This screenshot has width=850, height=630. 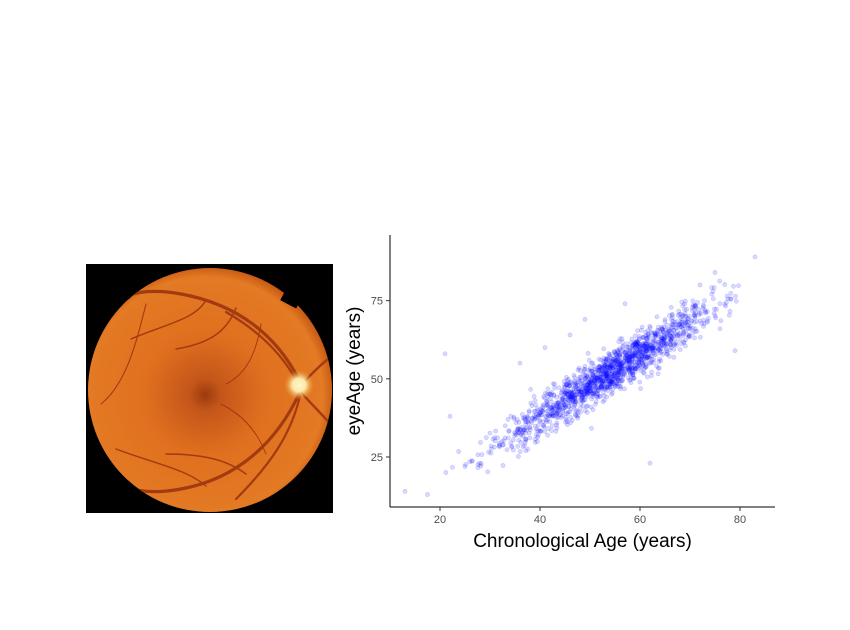 I want to click on retina-disc, so click(x=210, y=390).